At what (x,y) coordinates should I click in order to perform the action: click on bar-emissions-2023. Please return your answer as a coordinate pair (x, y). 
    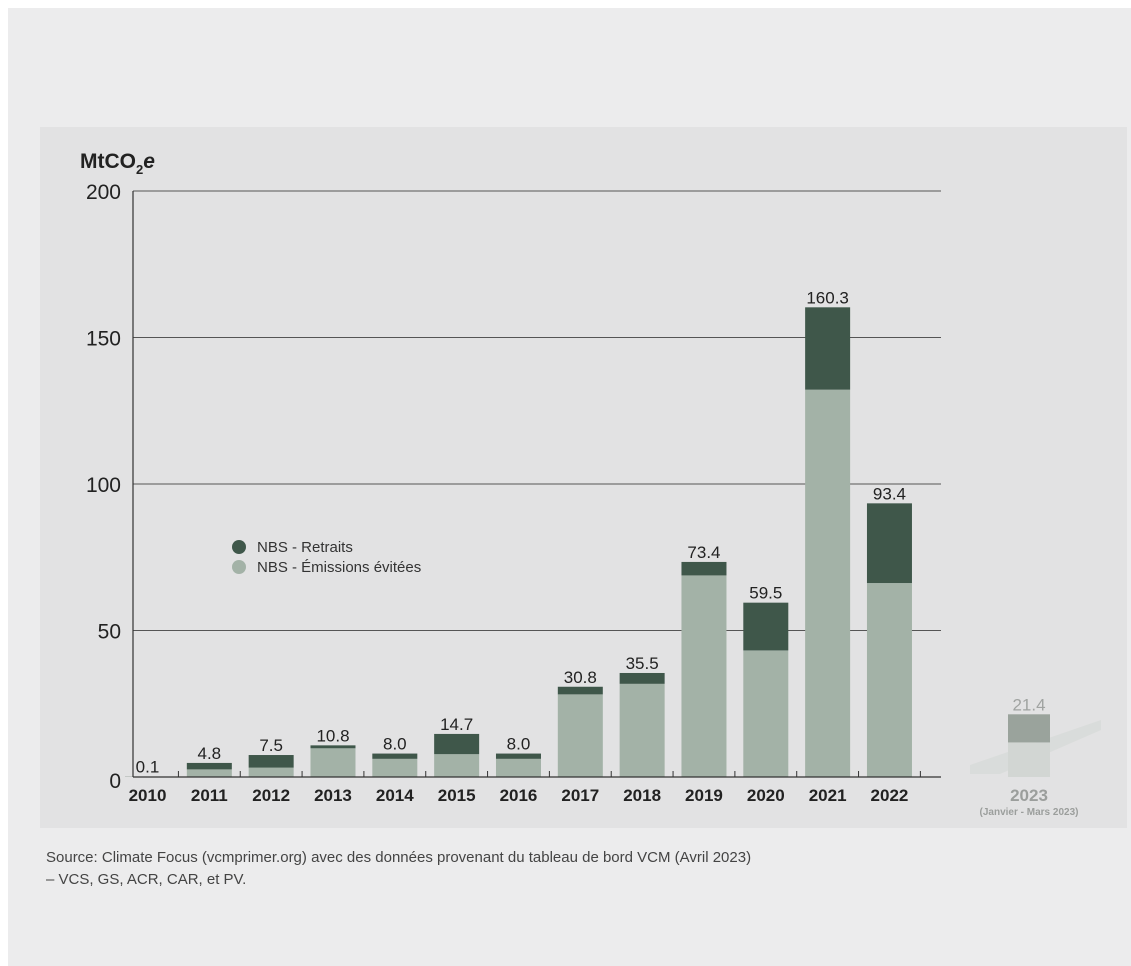
    Looking at the image, I should click on (1029, 759).